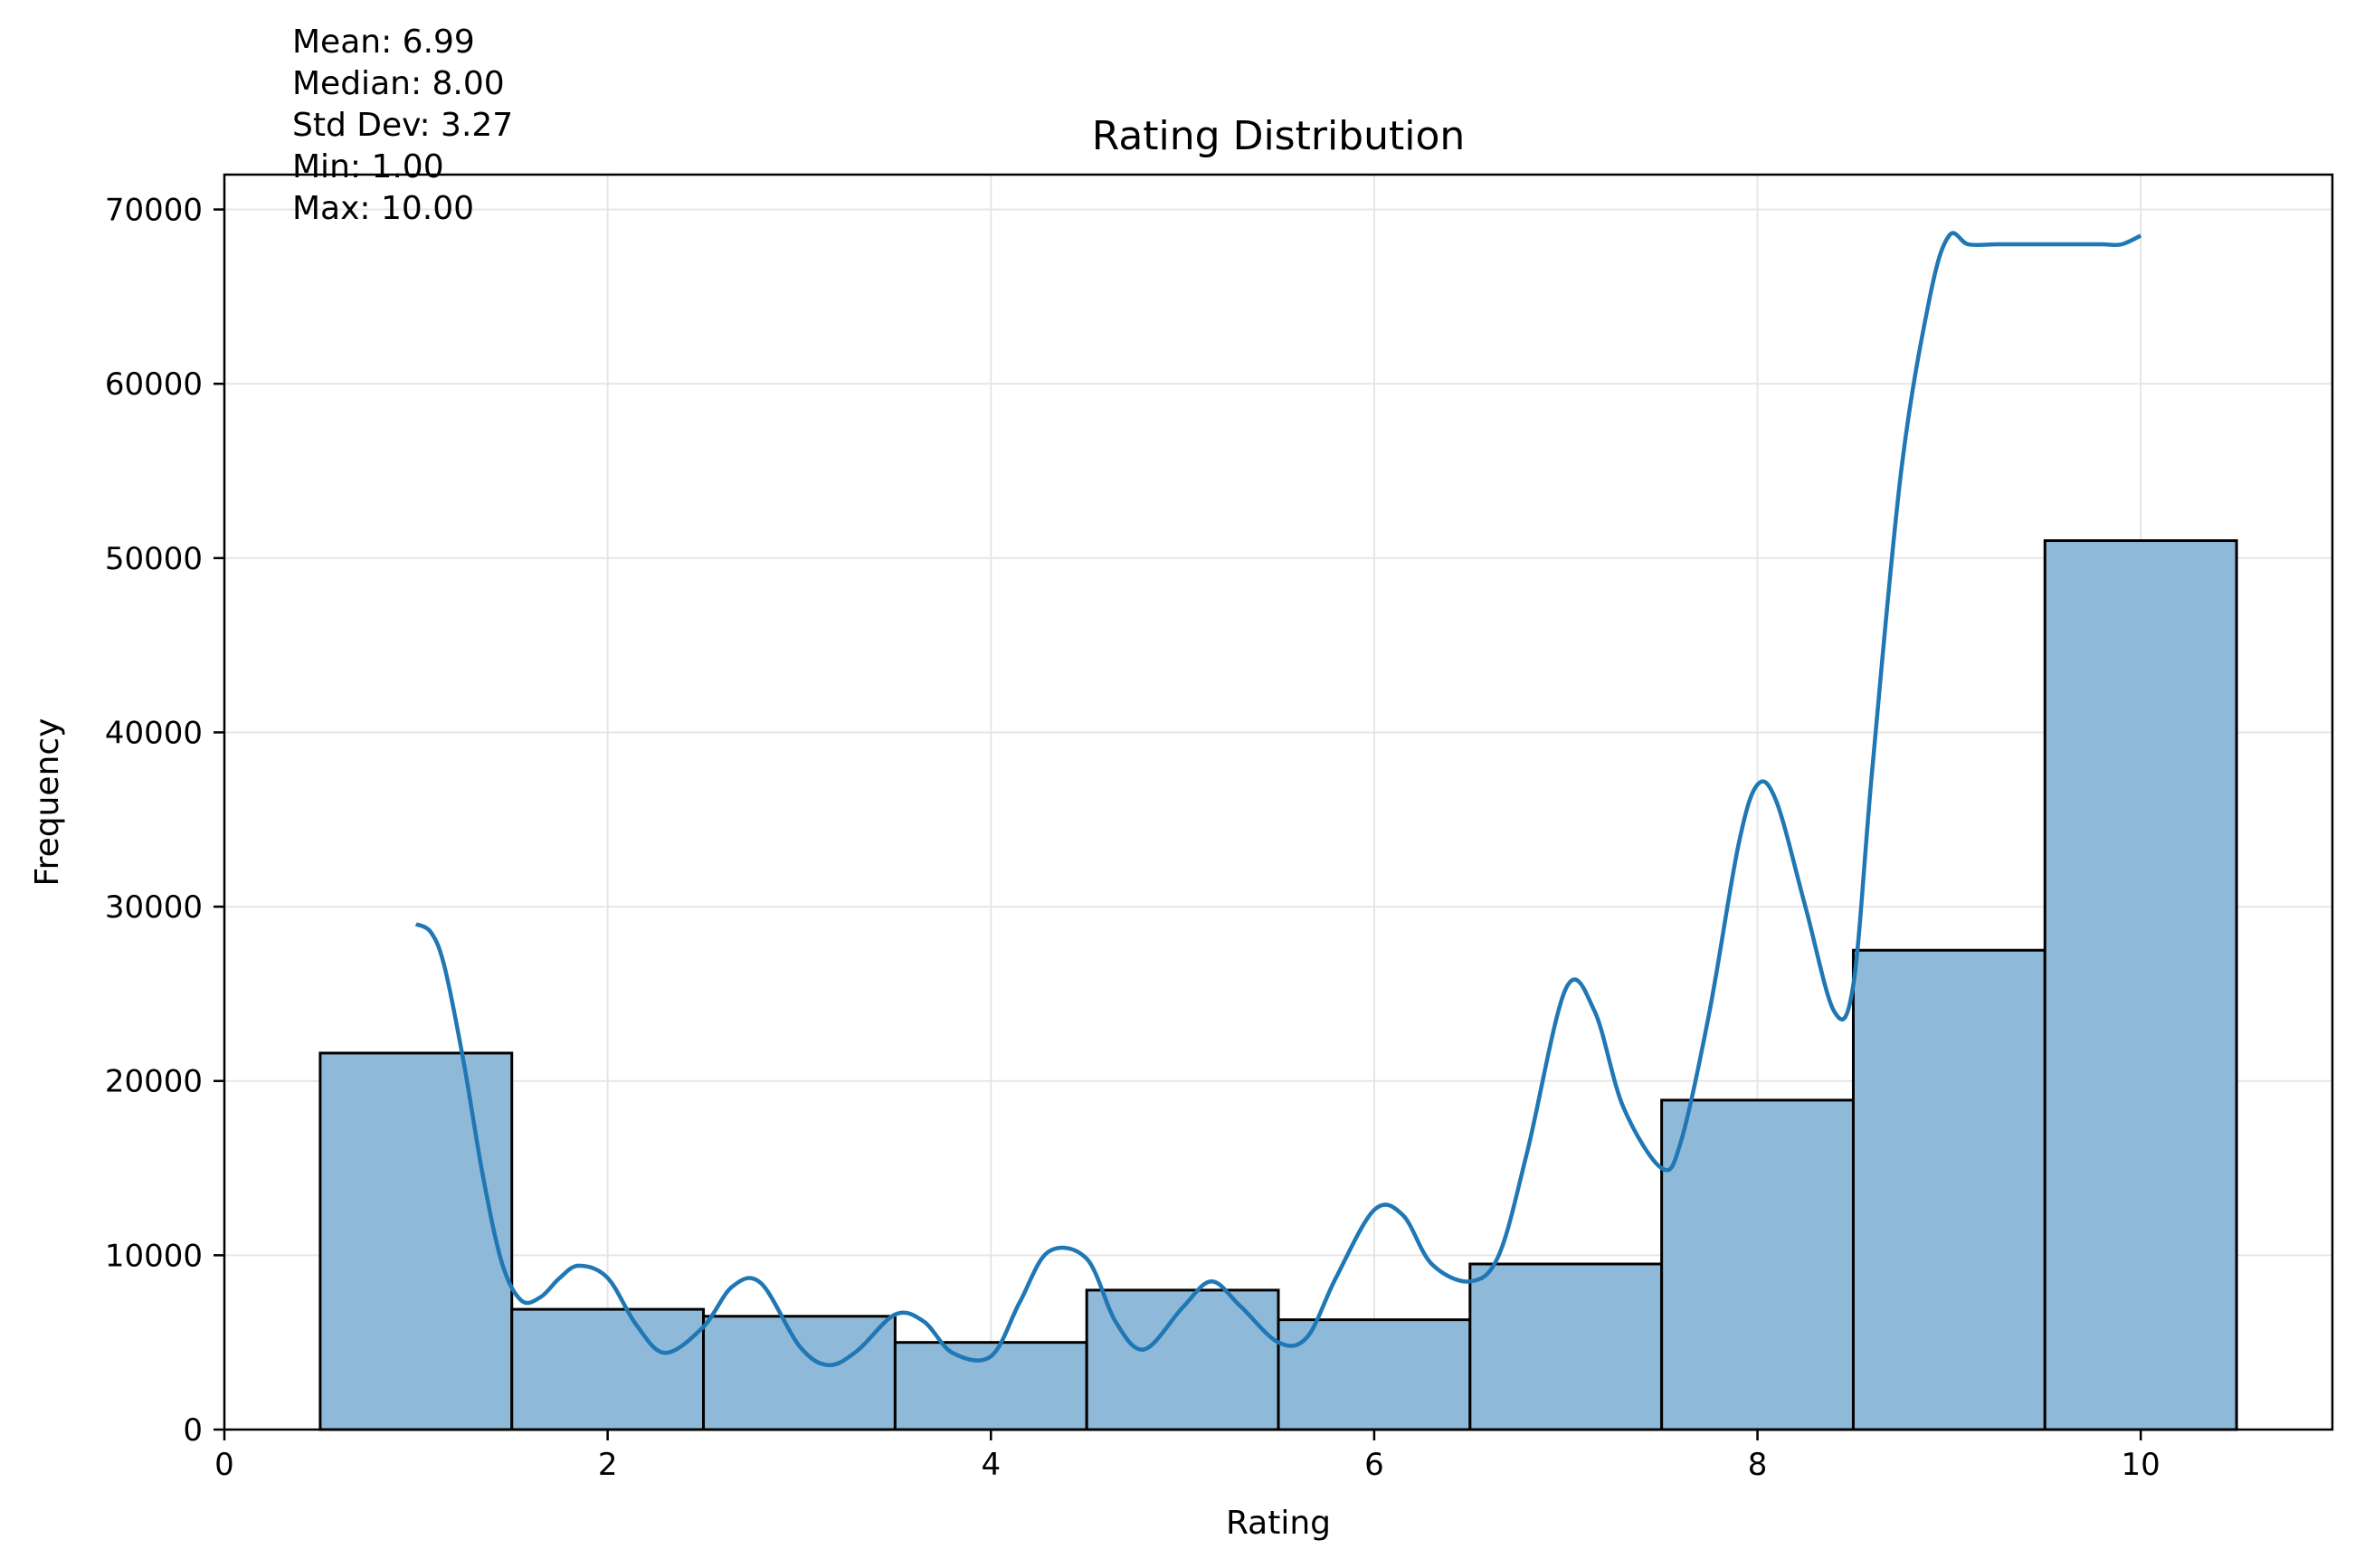 This screenshot has width=2355, height=1568. I want to click on stat-line: Median: 8.00, so click(398, 83).